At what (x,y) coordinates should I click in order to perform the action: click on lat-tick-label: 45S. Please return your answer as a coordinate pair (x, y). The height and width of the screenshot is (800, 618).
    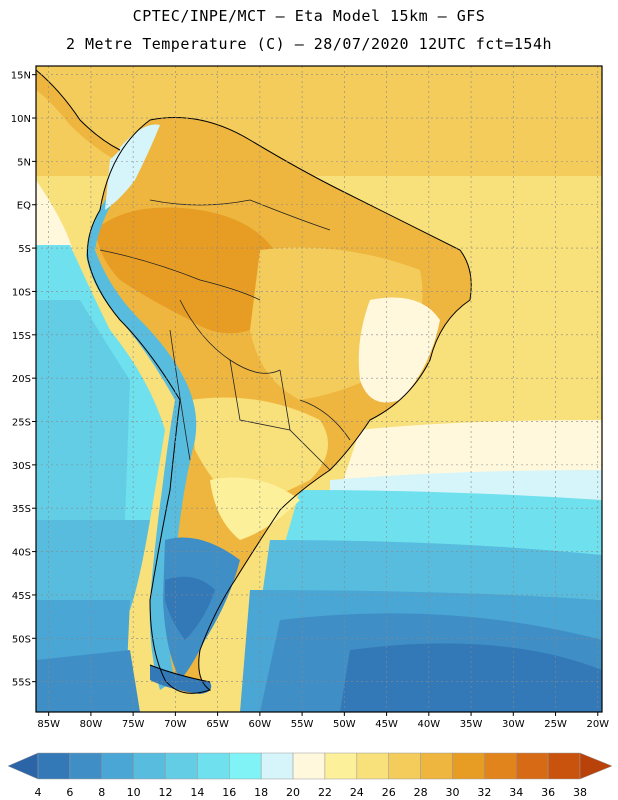
    Looking at the image, I should click on (21, 596).